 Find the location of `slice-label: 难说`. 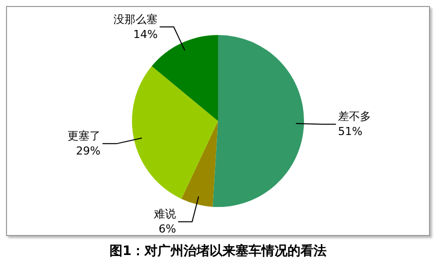

slice-label: 难说 is located at coordinates (165, 214).